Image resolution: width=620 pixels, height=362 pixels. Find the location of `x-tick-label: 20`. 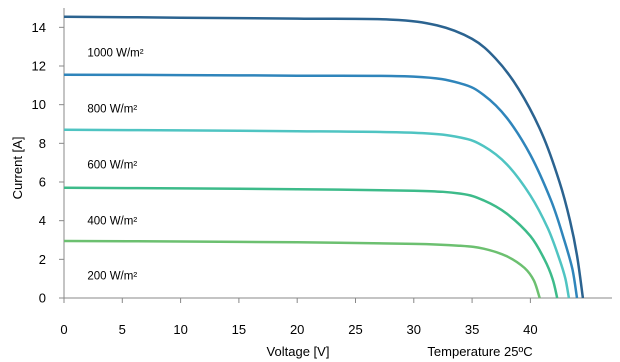

x-tick-label: 20 is located at coordinates (297, 329).